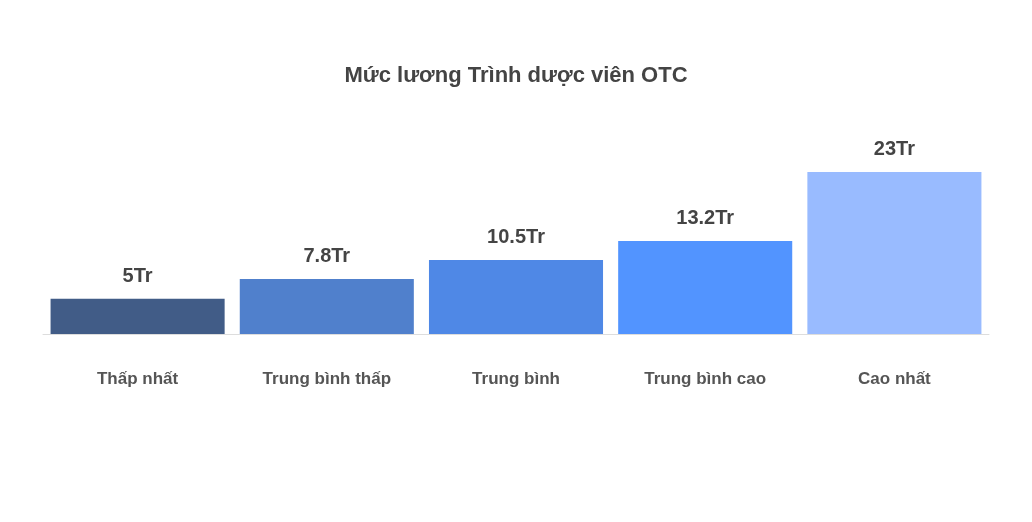  I want to click on data-label: 13.2Tr, so click(705, 217).